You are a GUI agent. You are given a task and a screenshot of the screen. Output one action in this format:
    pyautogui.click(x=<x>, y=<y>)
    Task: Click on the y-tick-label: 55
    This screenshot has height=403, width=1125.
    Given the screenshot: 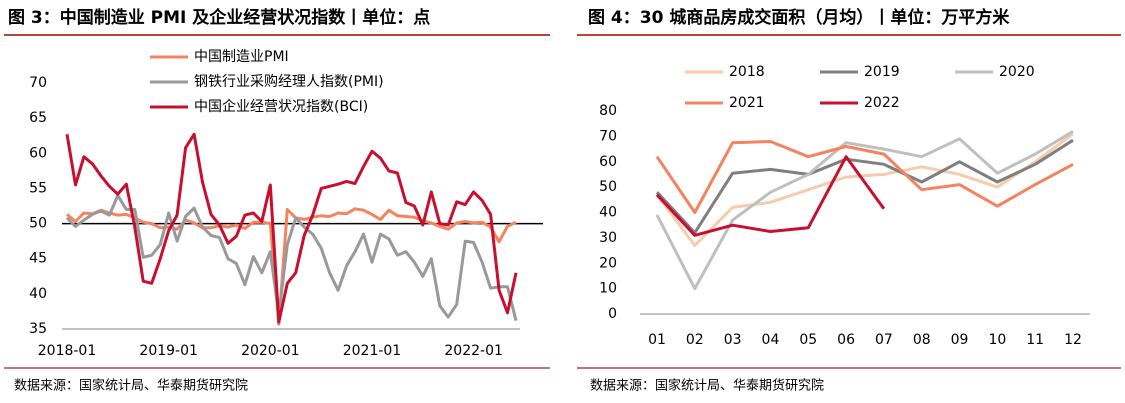 What is the action you would take?
    pyautogui.click(x=38, y=188)
    